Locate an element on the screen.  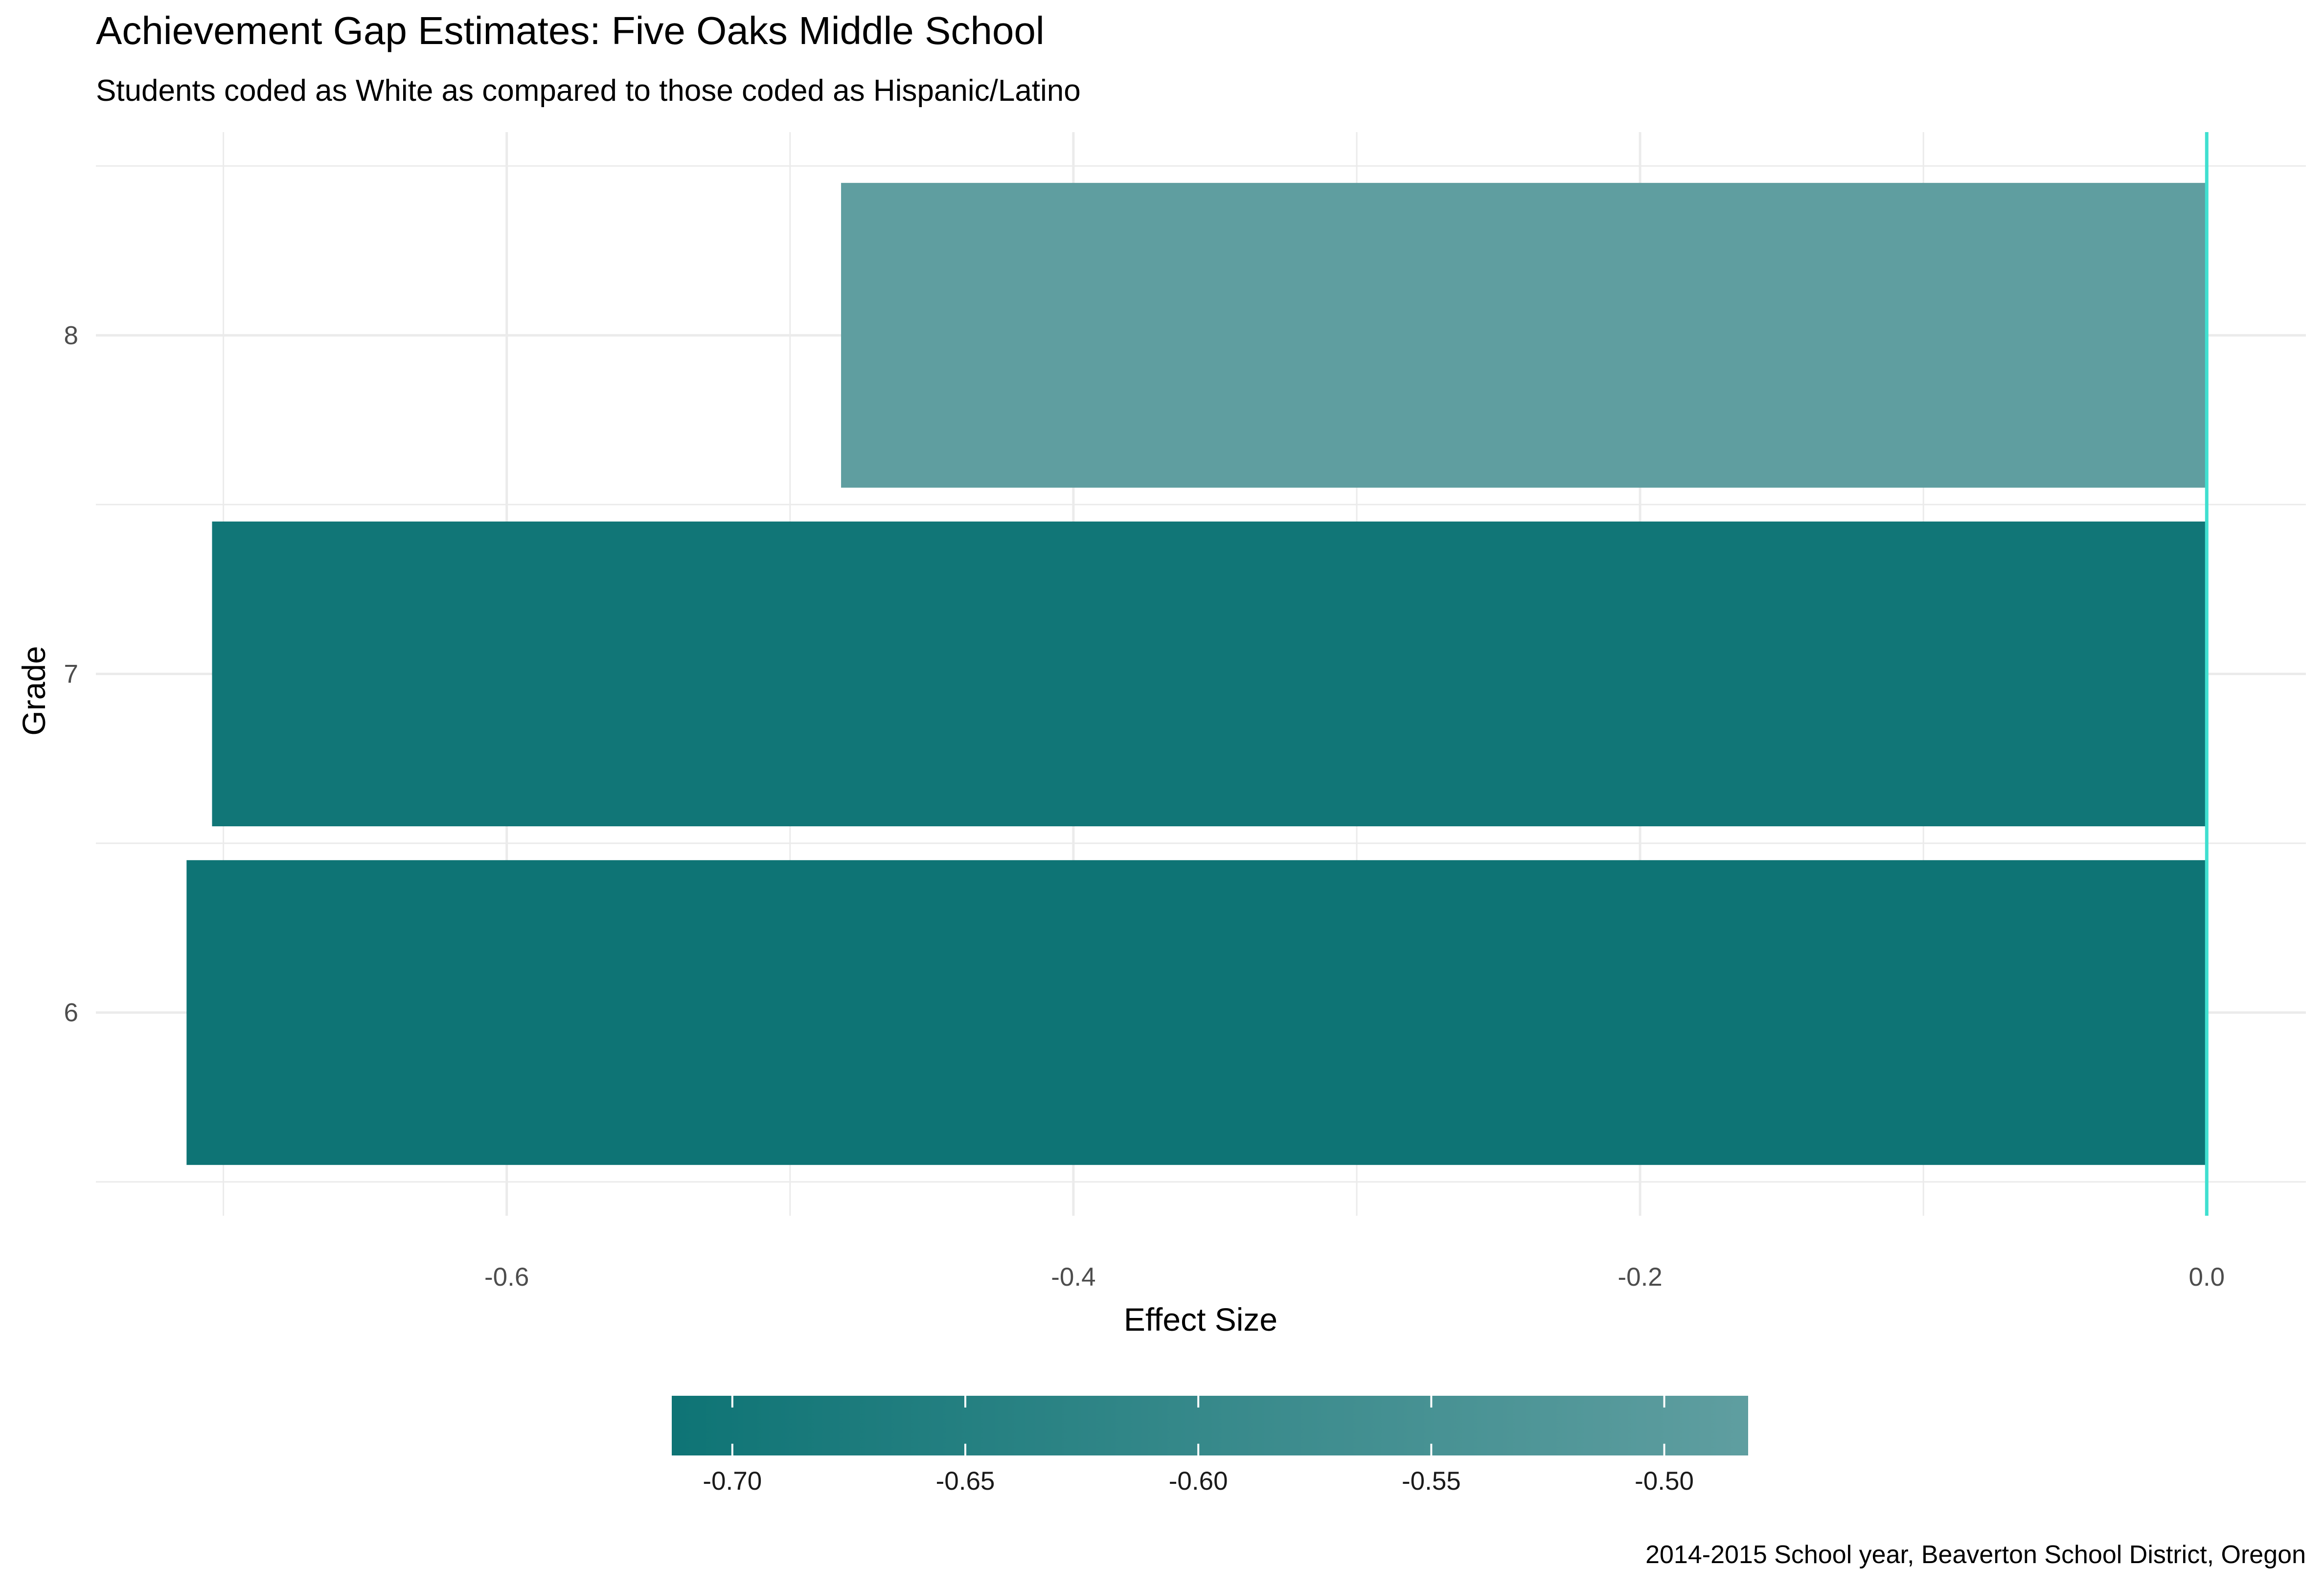
legend-tick-label: -0.55 is located at coordinates (1432, 1482).